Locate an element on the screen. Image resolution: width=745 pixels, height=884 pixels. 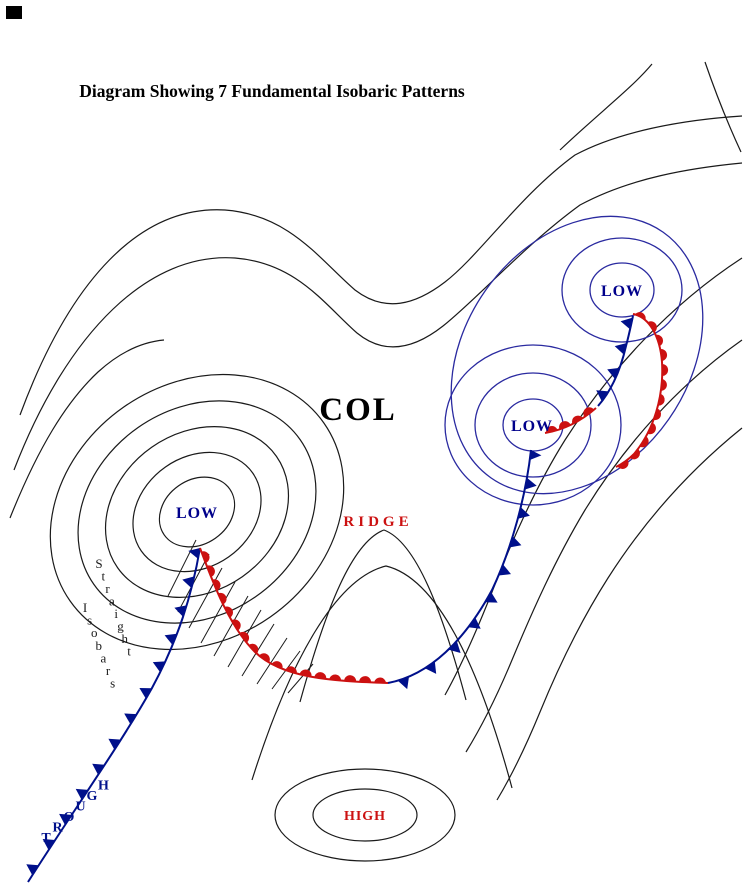
low-top-label: LOW is located at coordinates (622, 291).